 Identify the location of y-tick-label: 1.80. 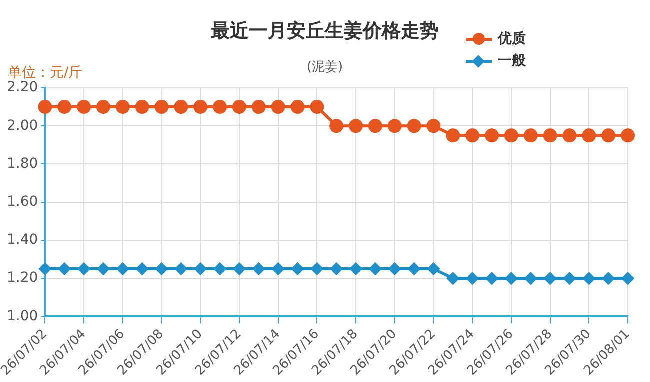
(22, 164).